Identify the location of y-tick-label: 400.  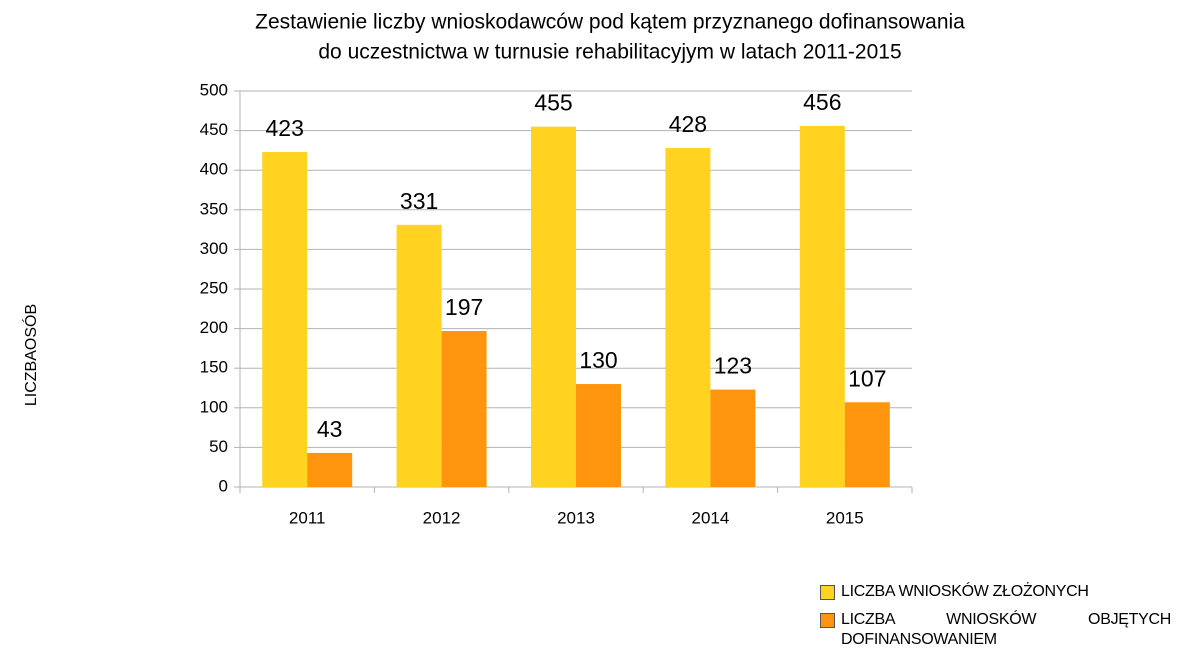
(214, 169).